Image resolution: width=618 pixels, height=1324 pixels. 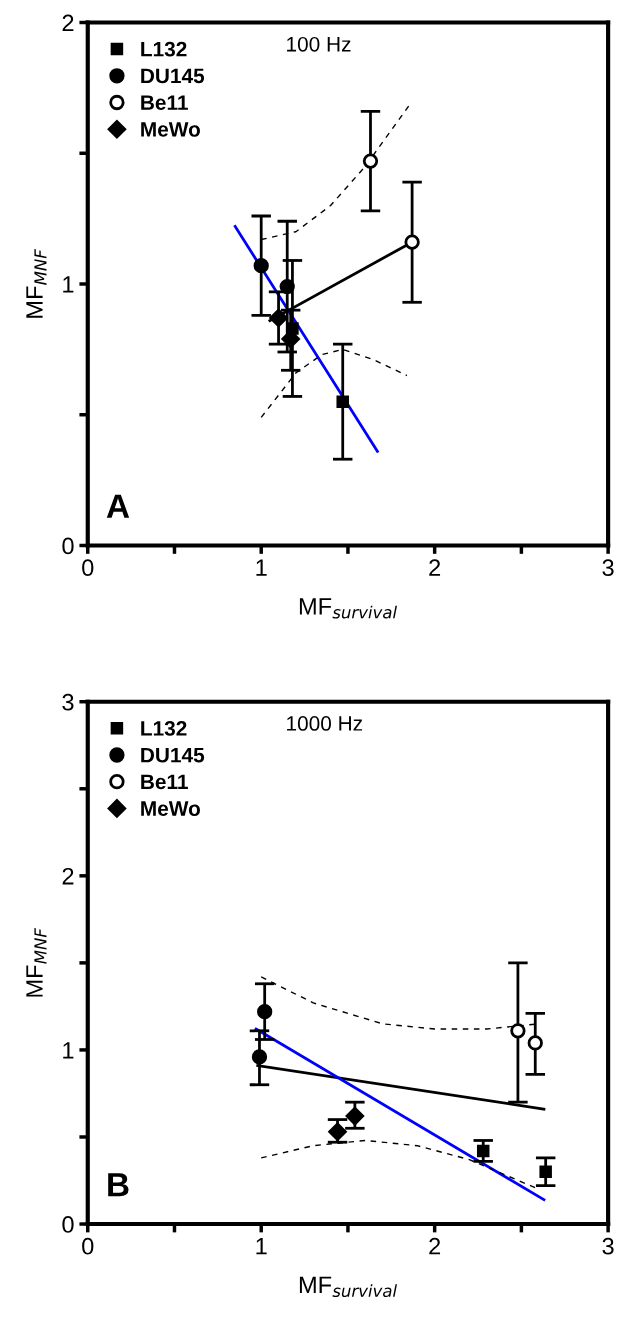 I want to click on annotation: 100 Hz, so click(x=319, y=44).